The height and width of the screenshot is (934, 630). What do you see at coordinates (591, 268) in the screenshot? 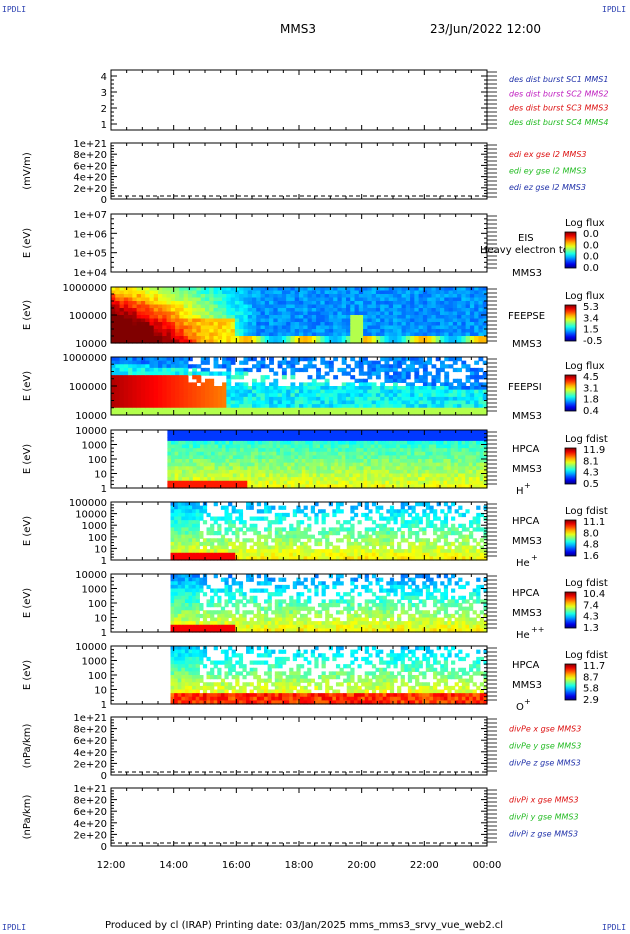
I see `eis-colorbar-tick: 0.0` at bounding box center [591, 268].